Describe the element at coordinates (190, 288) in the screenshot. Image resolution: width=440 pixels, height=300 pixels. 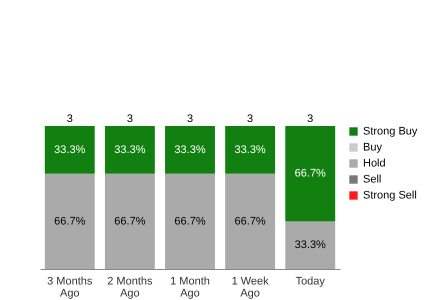
I see `x-tick-label: 1 Month Ago` at that location.